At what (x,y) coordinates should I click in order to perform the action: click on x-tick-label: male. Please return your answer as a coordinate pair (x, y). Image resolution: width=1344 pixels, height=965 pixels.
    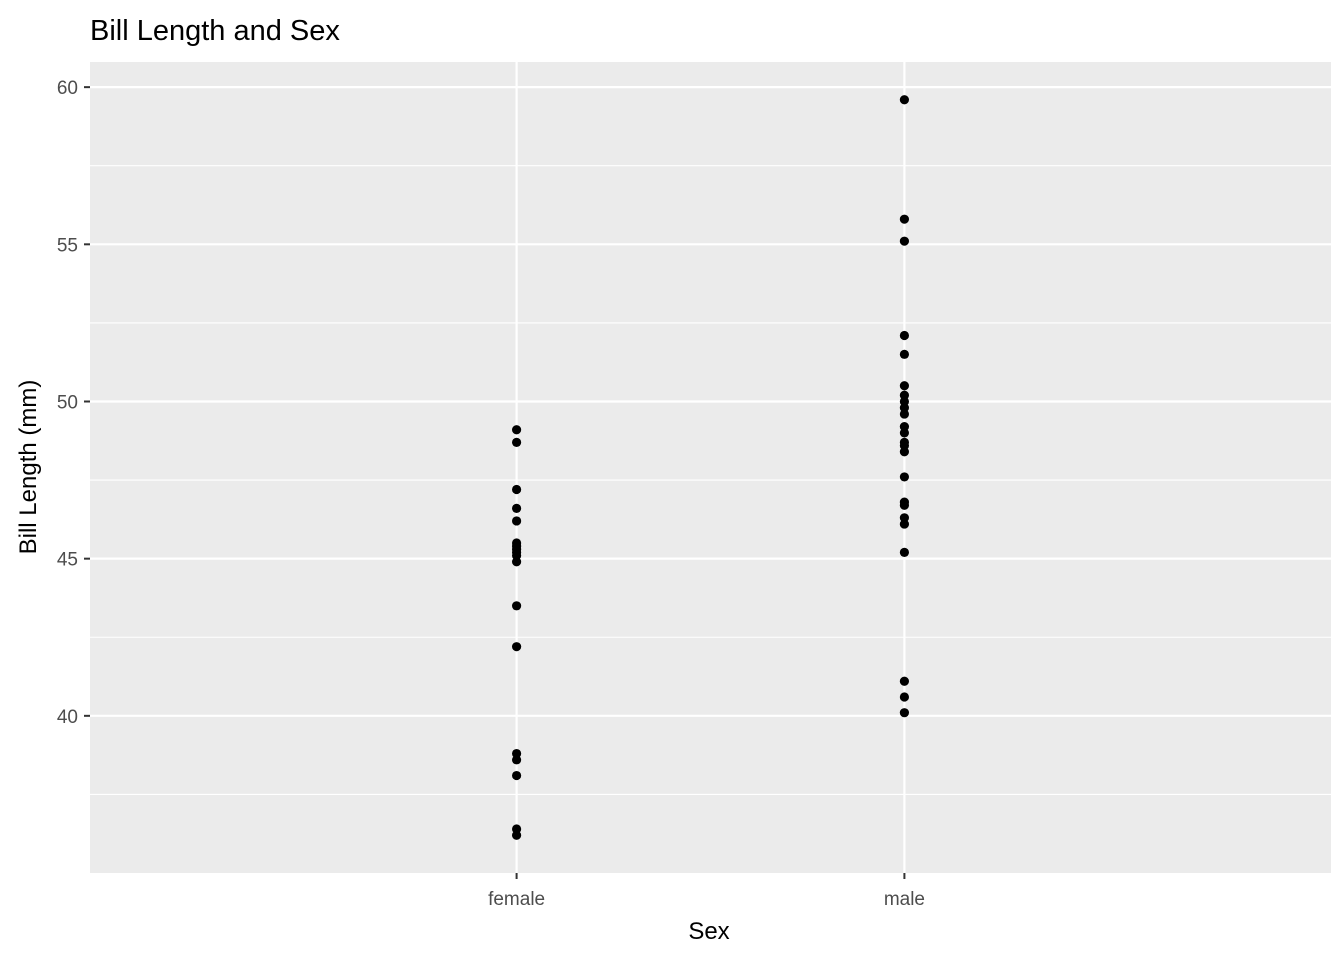
    Looking at the image, I should click on (904, 899).